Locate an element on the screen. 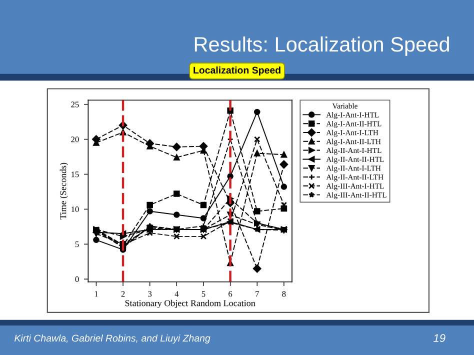 This screenshot has width=474, height=355. x-tick-label: 6 is located at coordinates (230, 294).